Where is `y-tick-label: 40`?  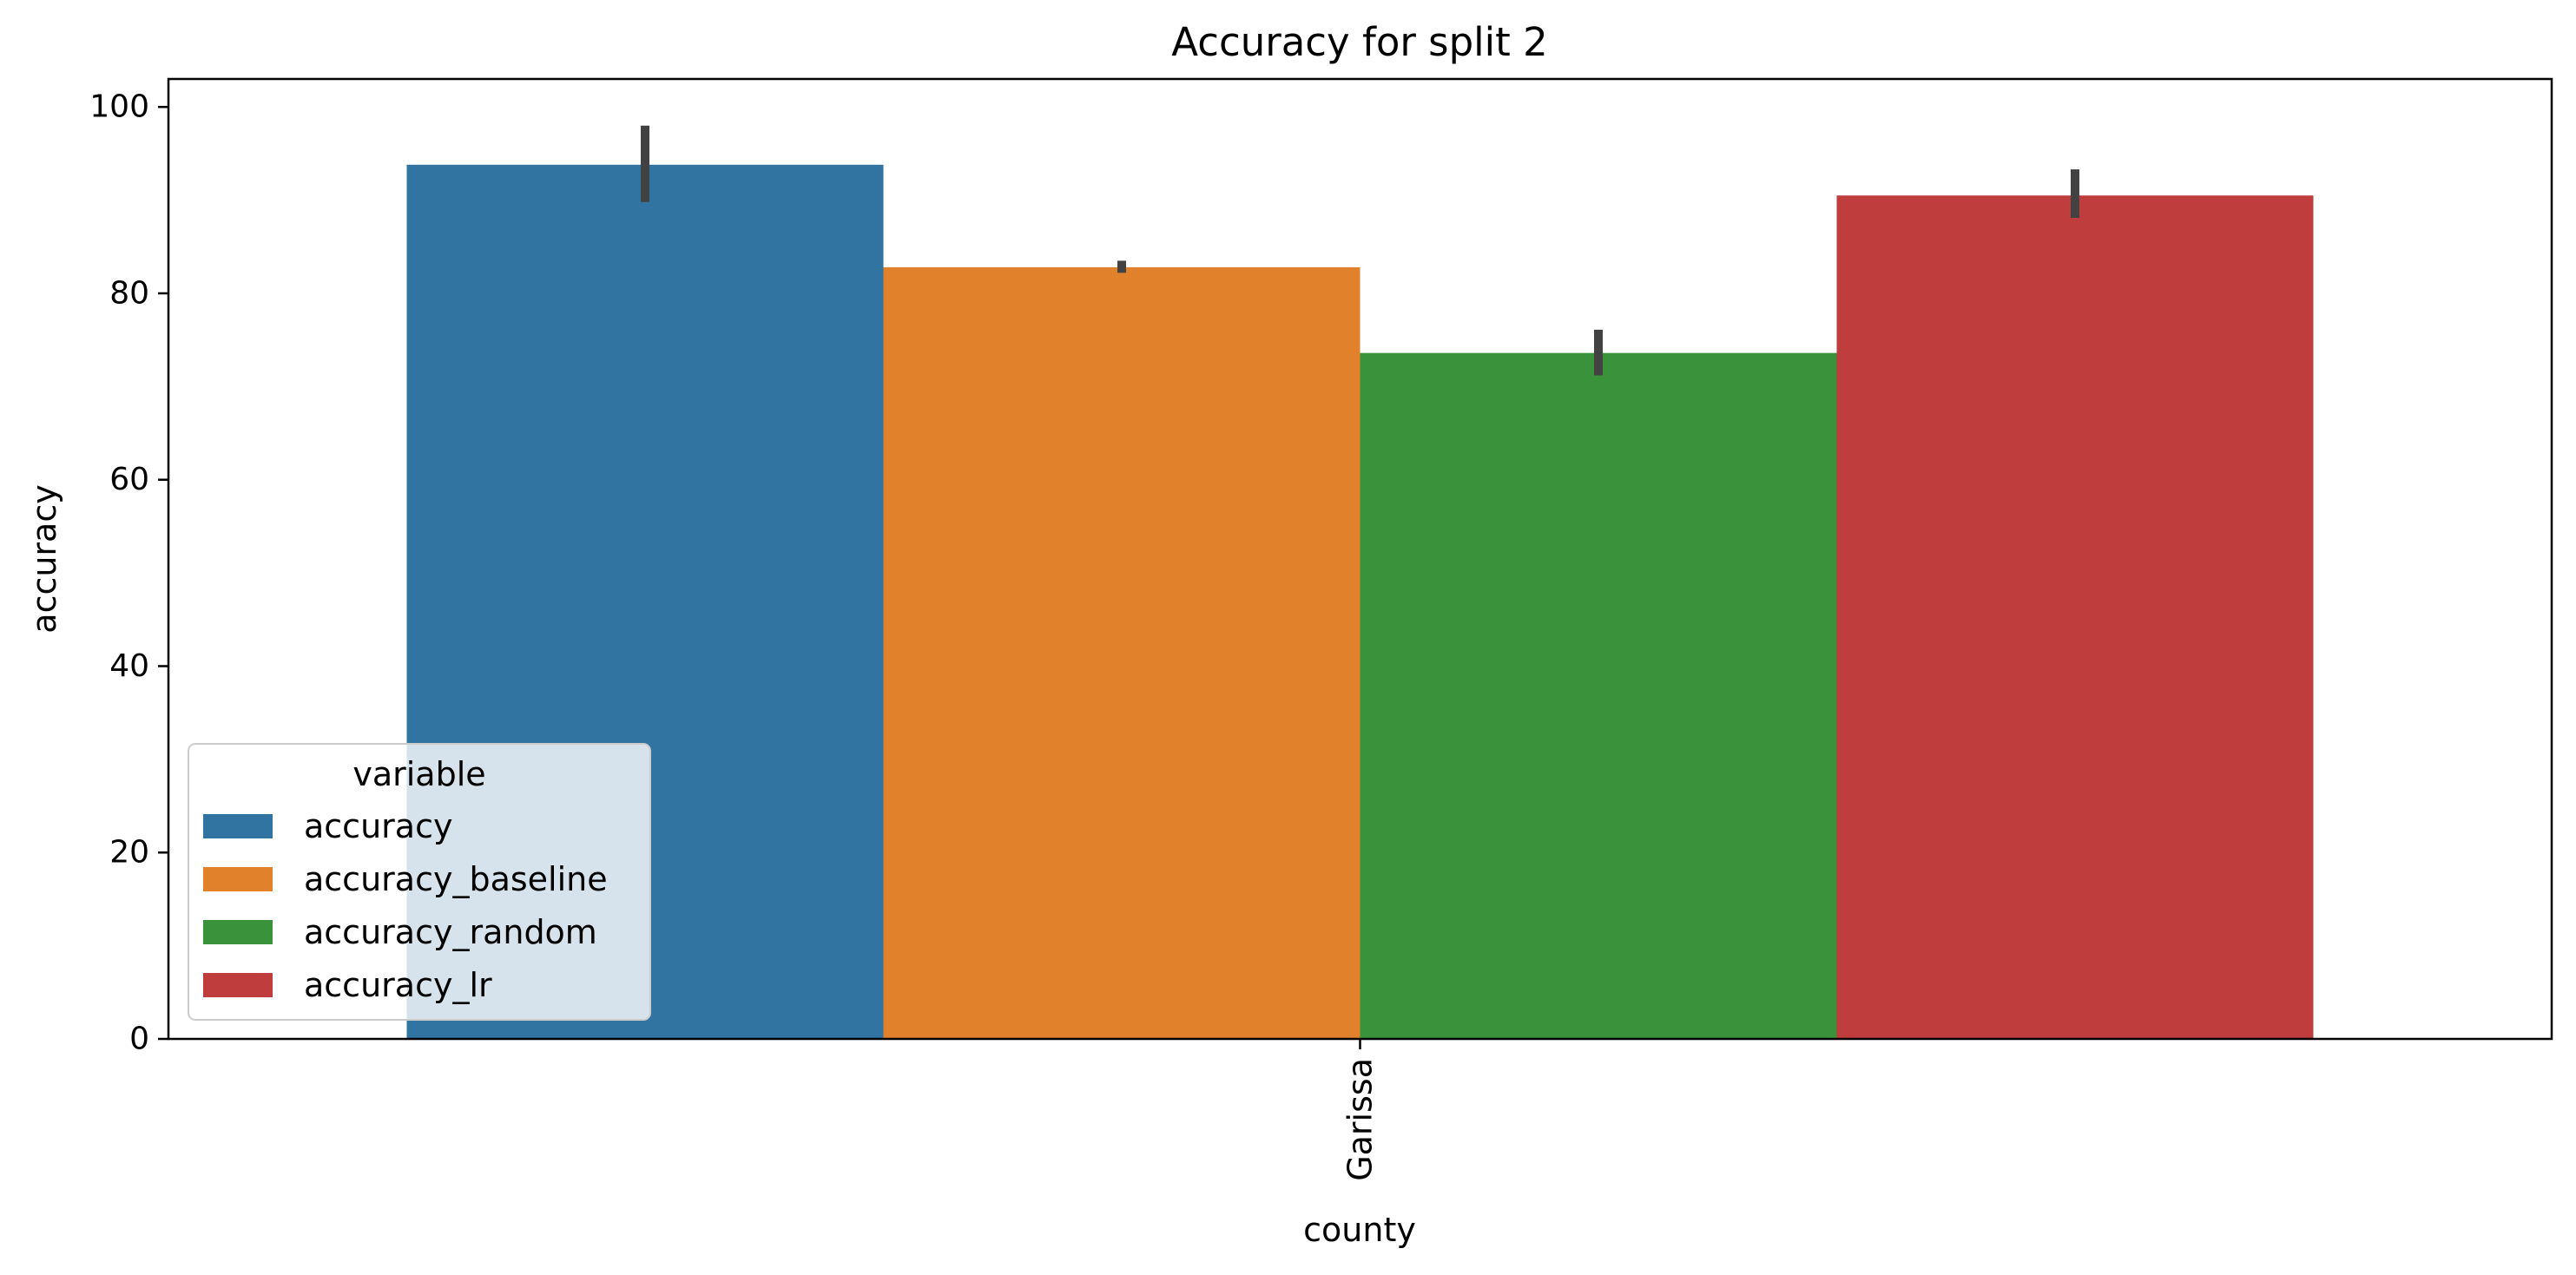
y-tick-label: 40 is located at coordinates (129, 666).